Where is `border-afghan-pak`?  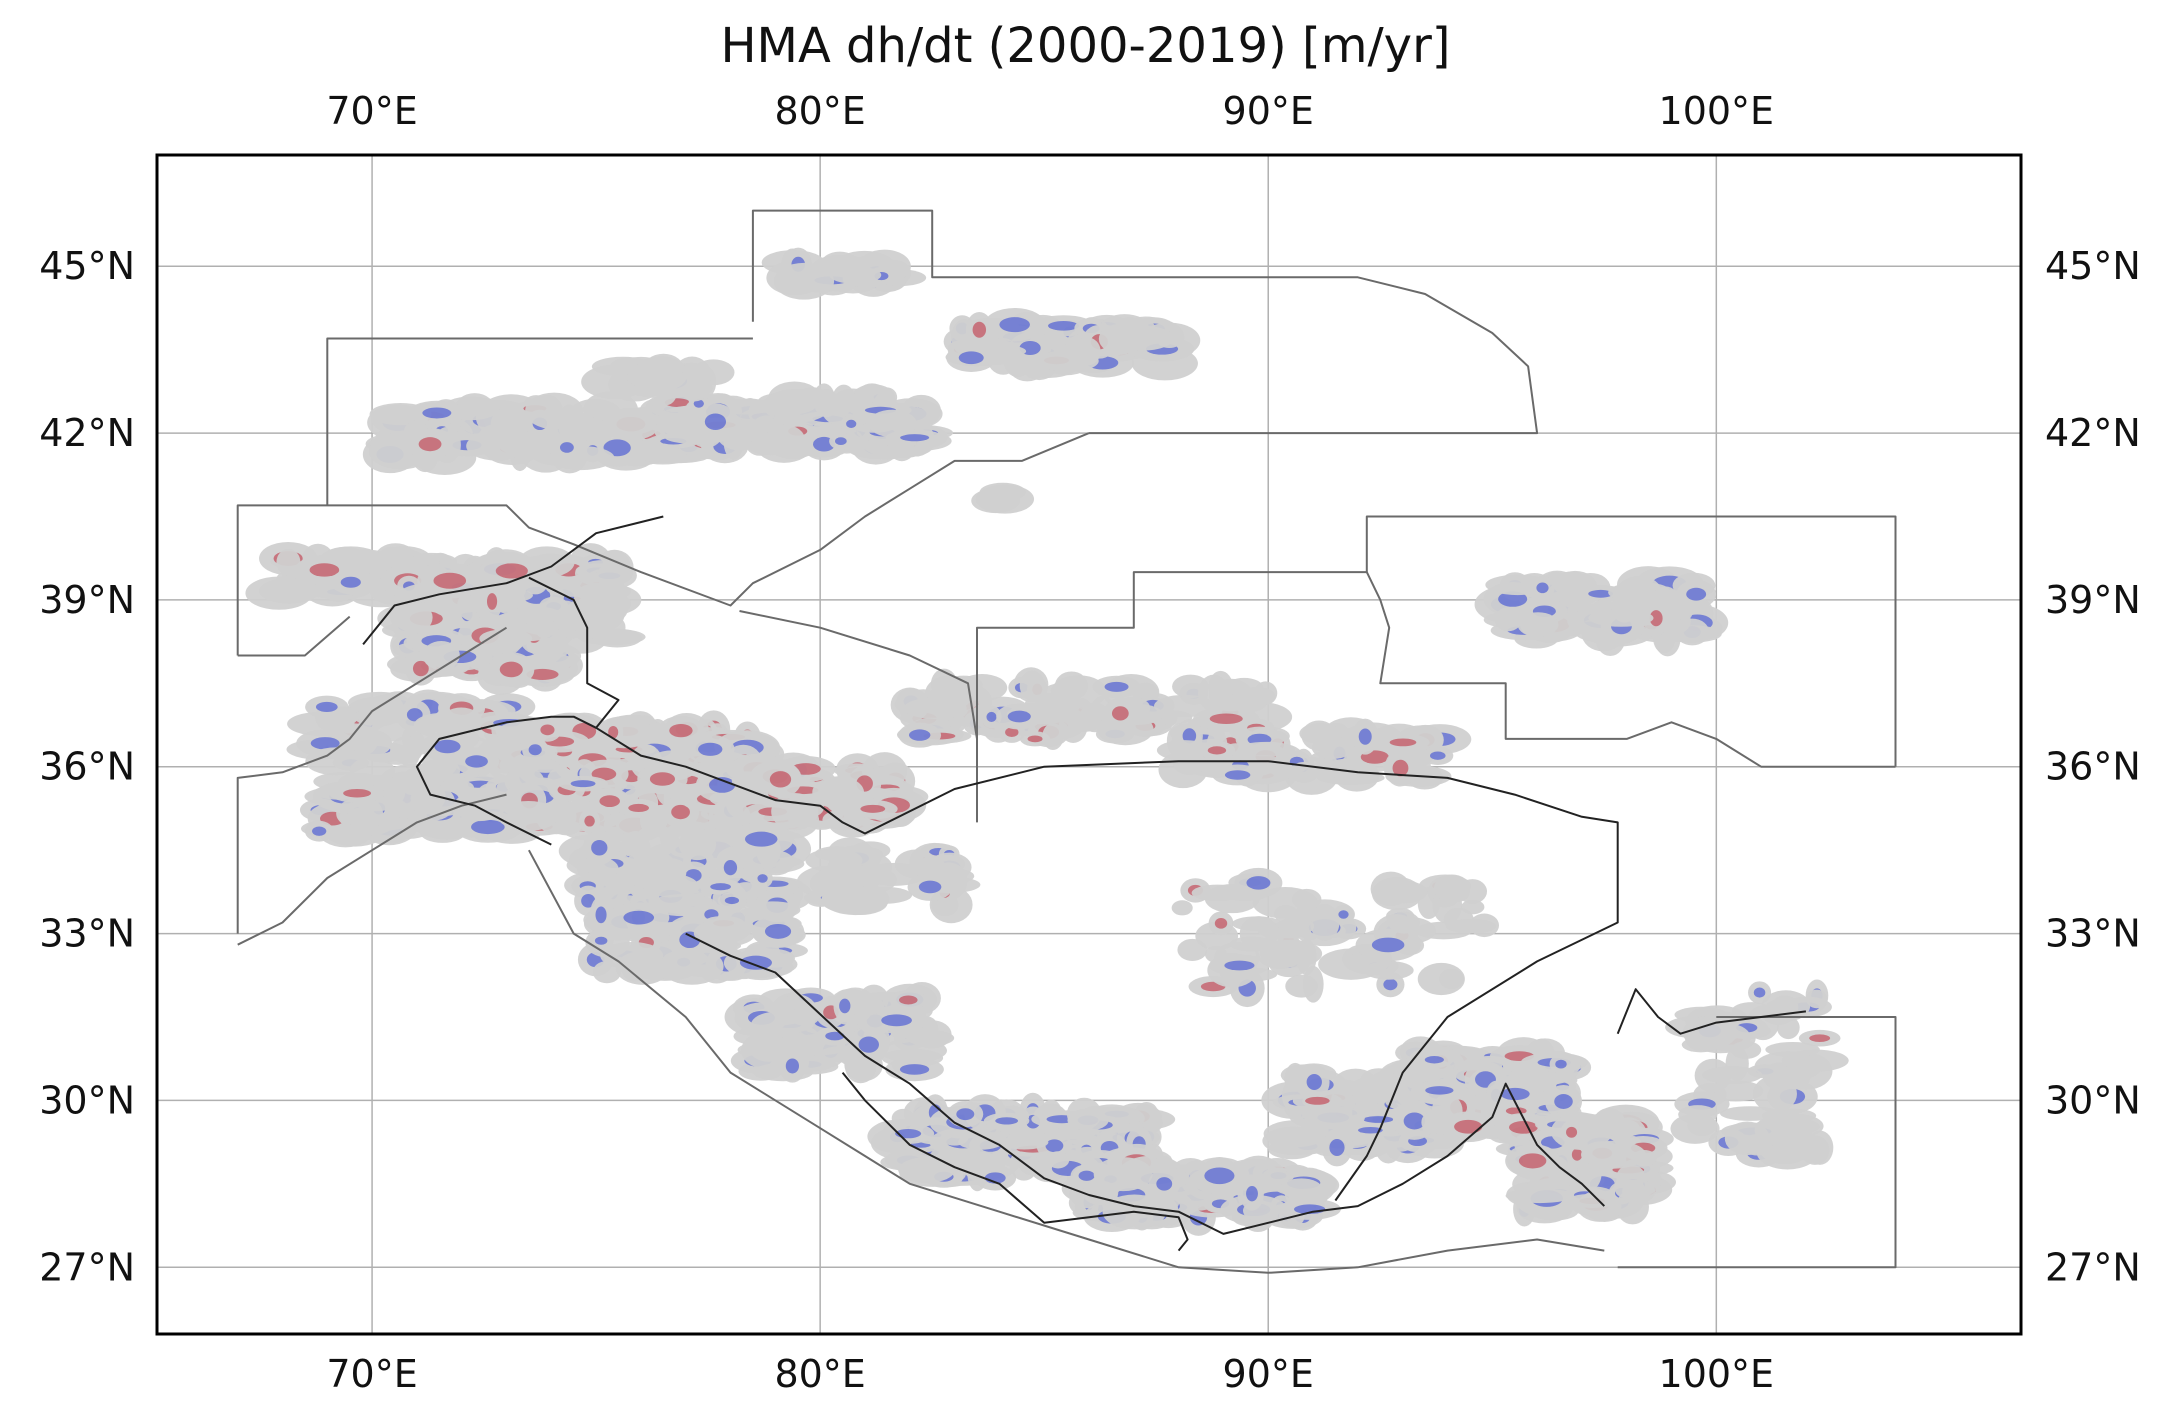 border-afghan-pak is located at coordinates (517, 711).